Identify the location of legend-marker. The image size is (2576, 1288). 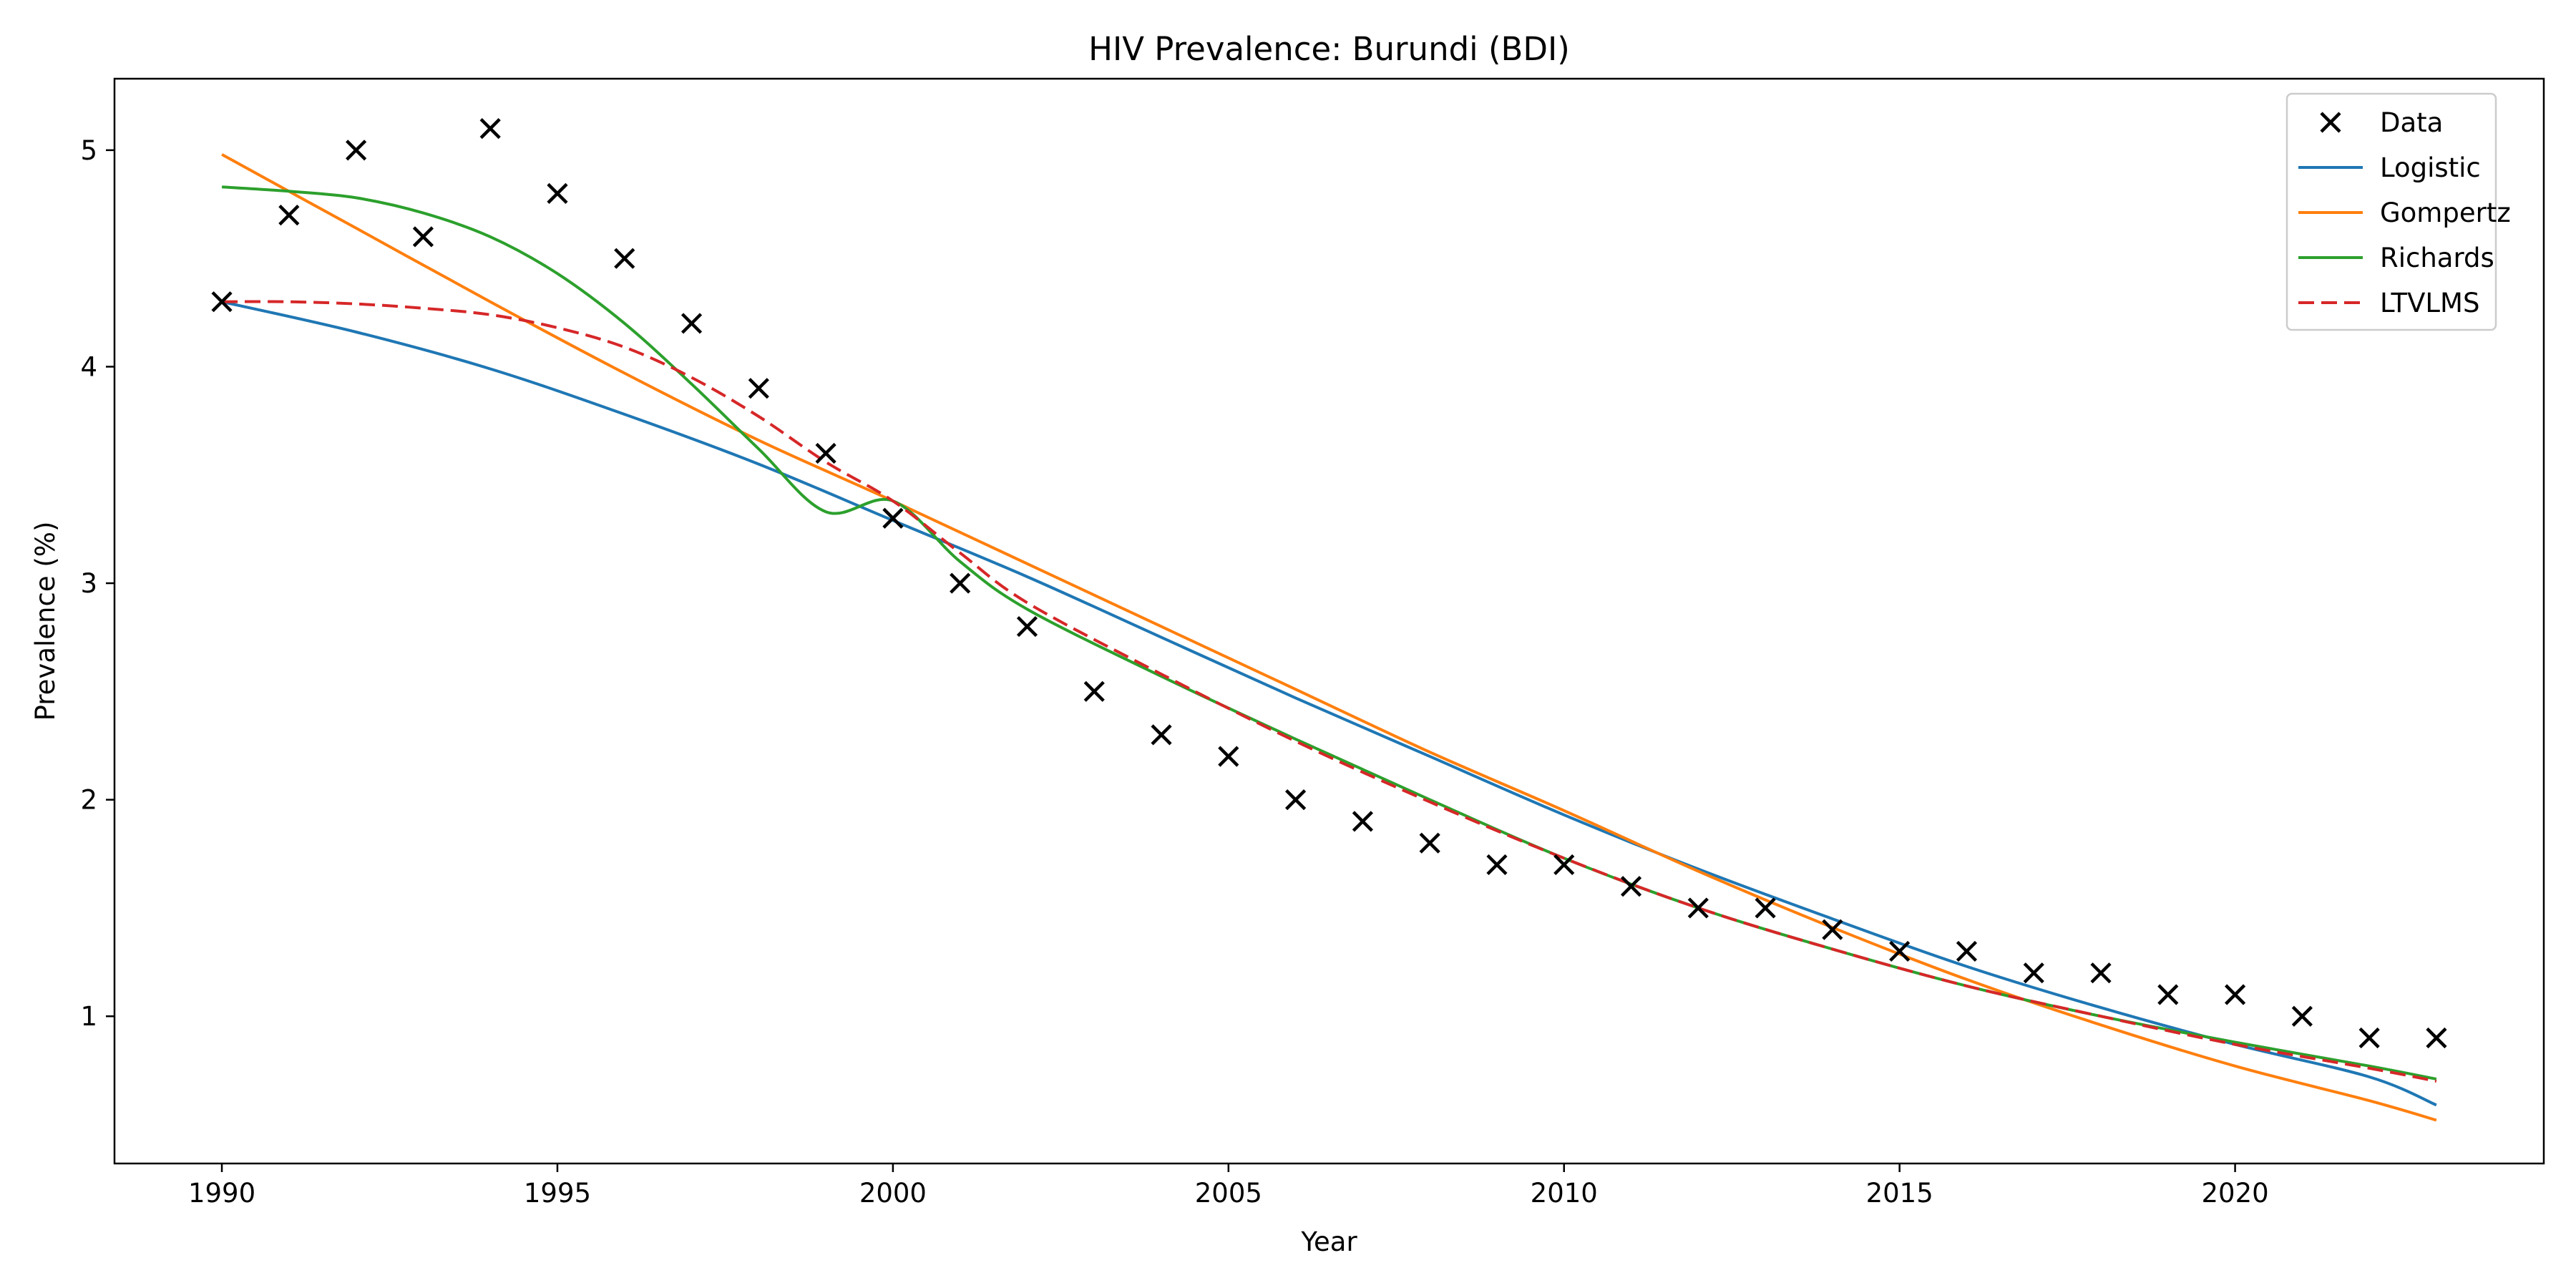
(2330, 122).